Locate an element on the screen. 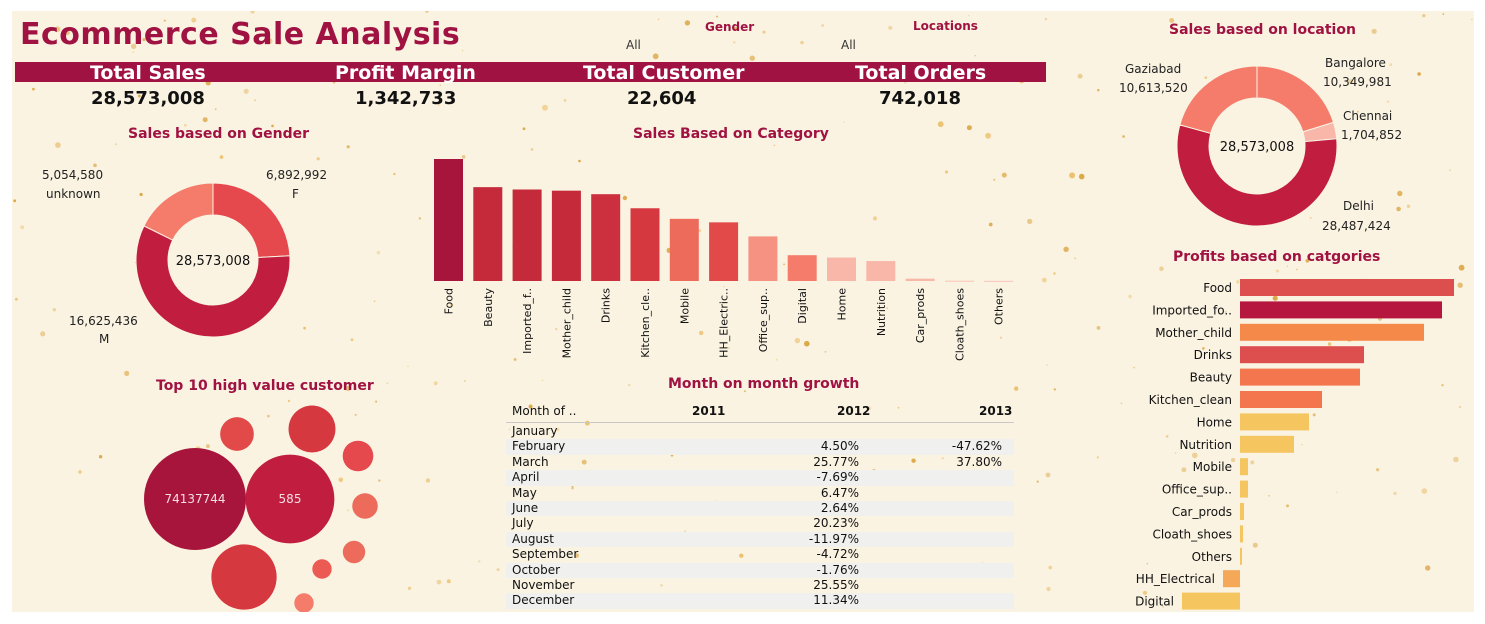 This screenshot has height=624, width=1485. growth-col-month: Month of .. is located at coordinates (544, 411).